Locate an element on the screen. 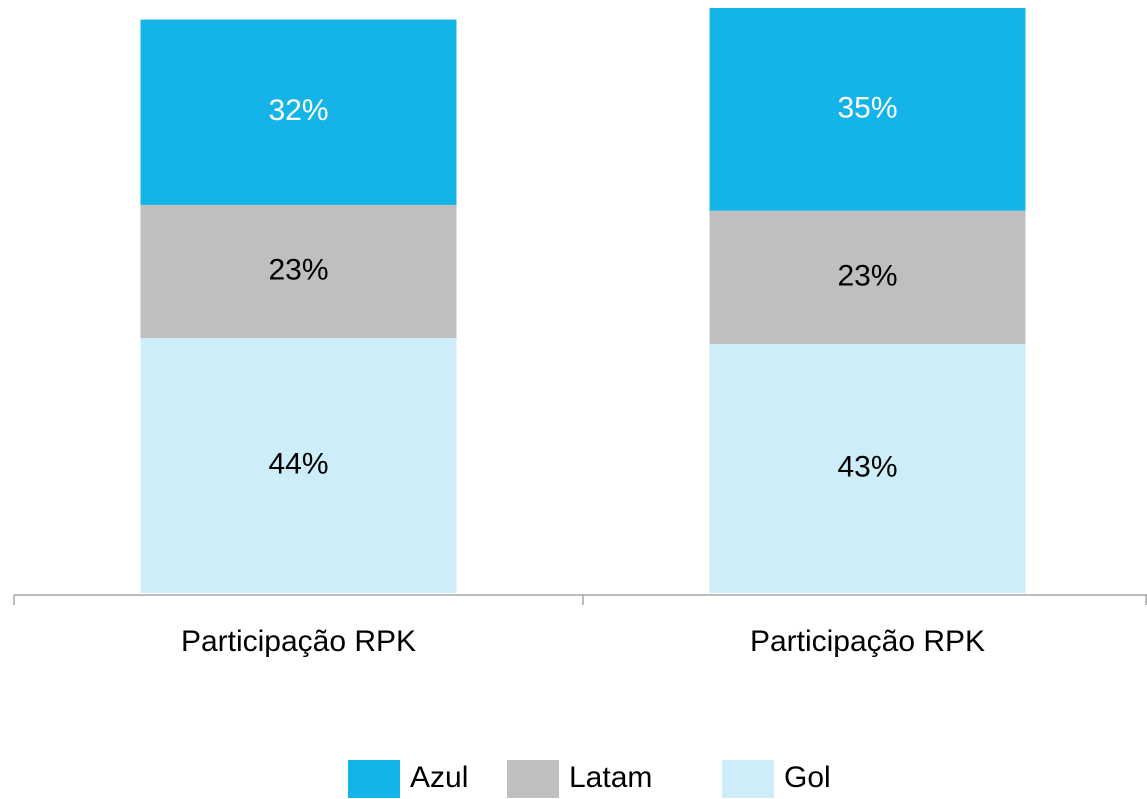 Image resolution: width=1147 pixels, height=799 pixels. value-label: 32% is located at coordinates (298, 110).